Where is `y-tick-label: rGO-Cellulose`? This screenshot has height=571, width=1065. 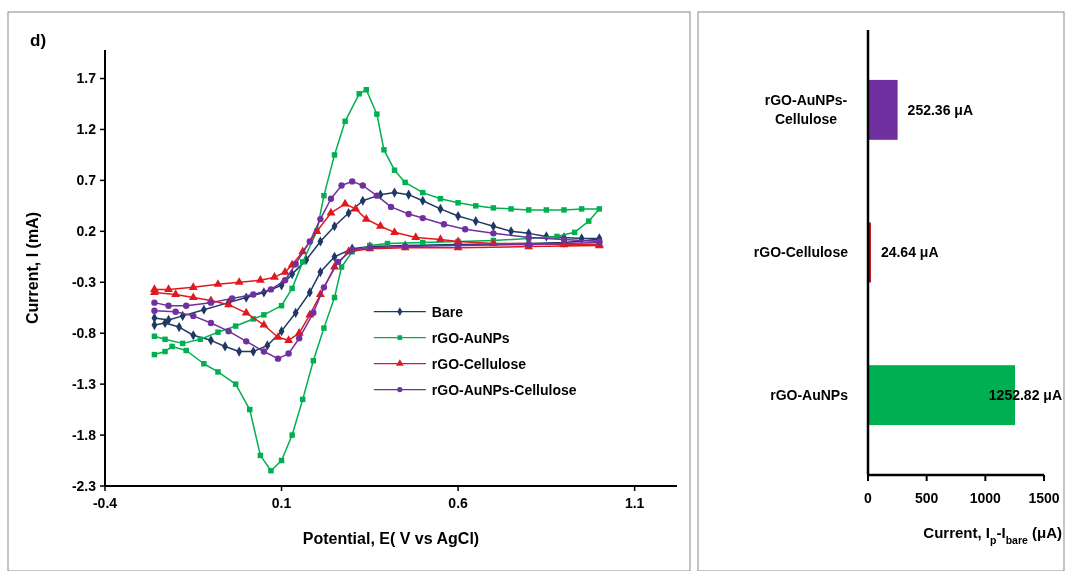
y-tick-label: rGO-Cellulose is located at coordinates (801, 252).